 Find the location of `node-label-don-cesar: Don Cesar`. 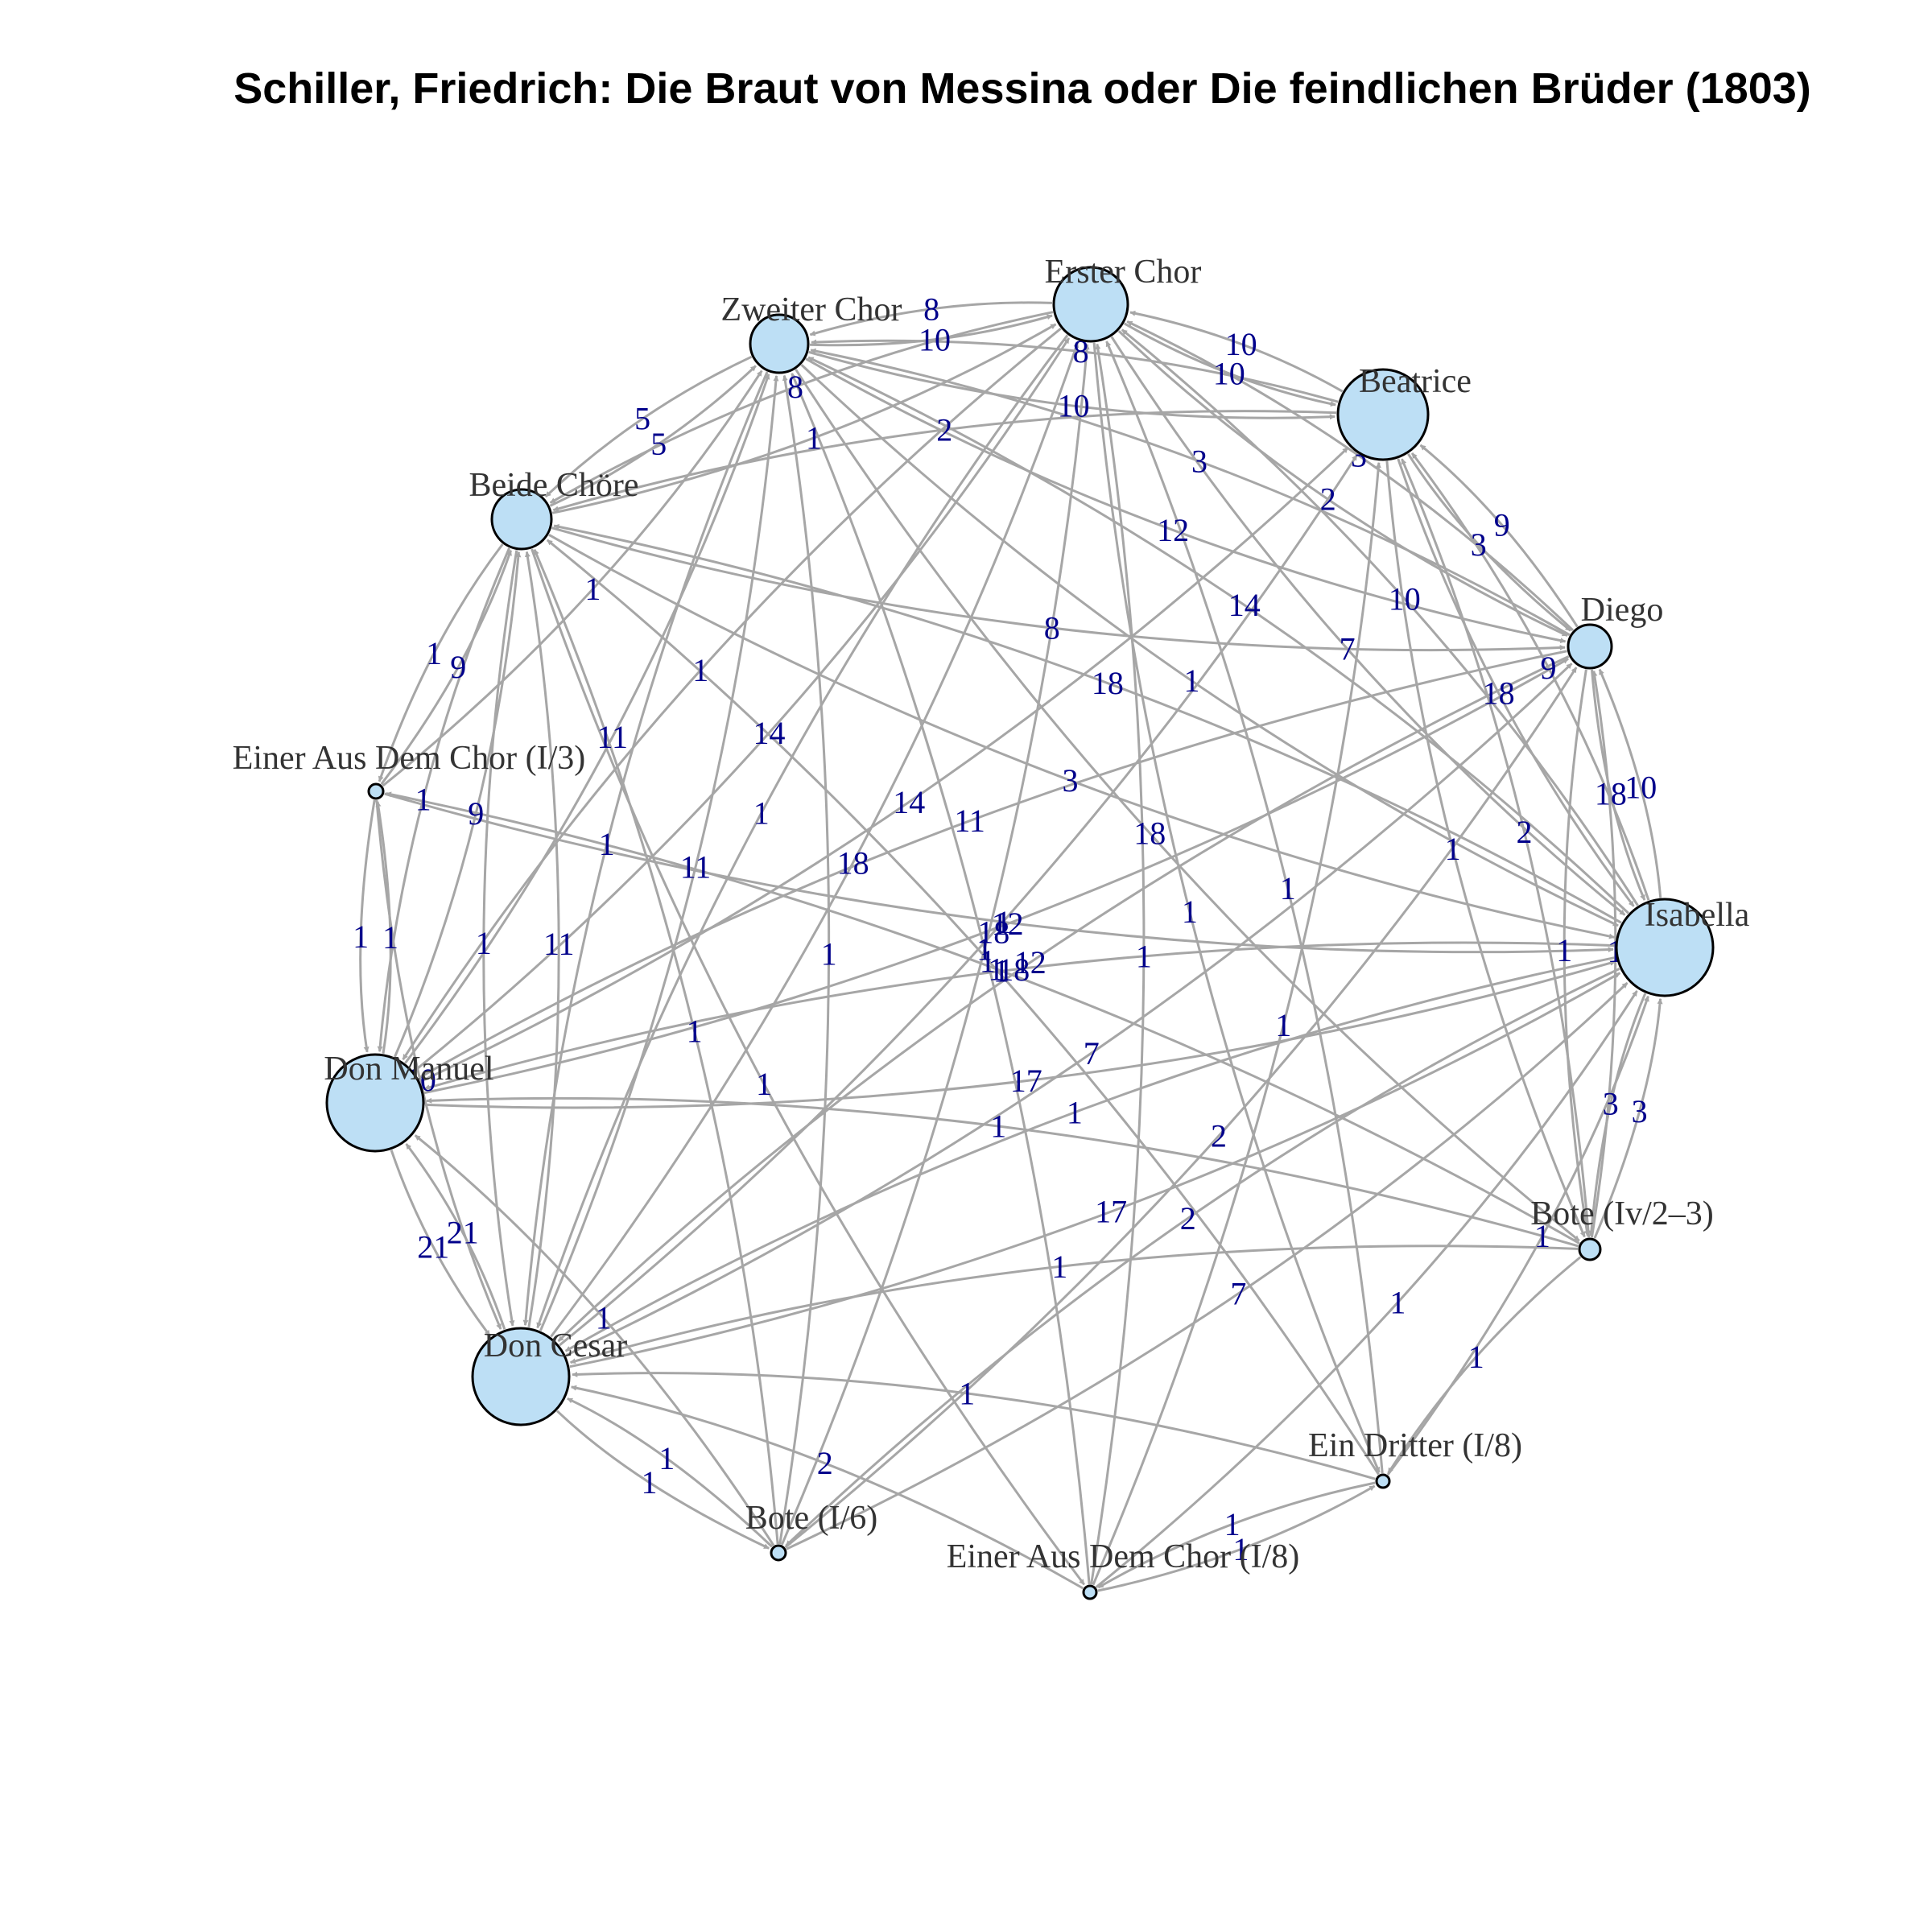

node-label-don-cesar: Don Cesar is located at coordinates (555, 1345).